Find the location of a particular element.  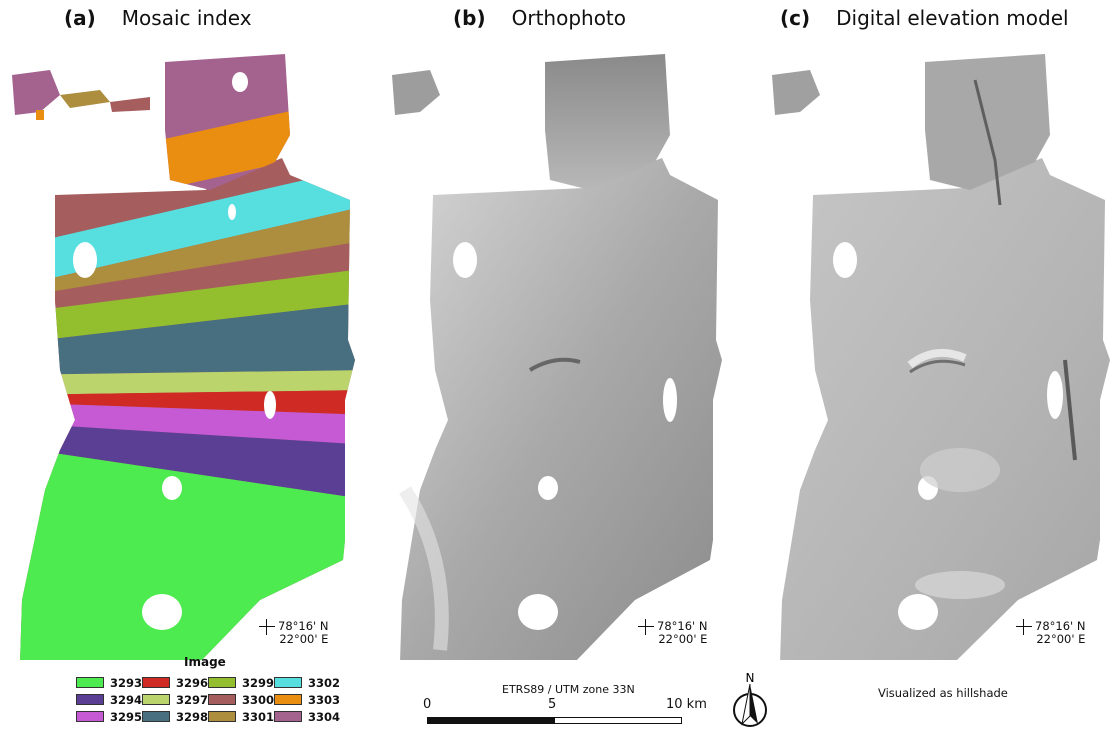

legend-item: 3303 is located at coordinates (307, 699).